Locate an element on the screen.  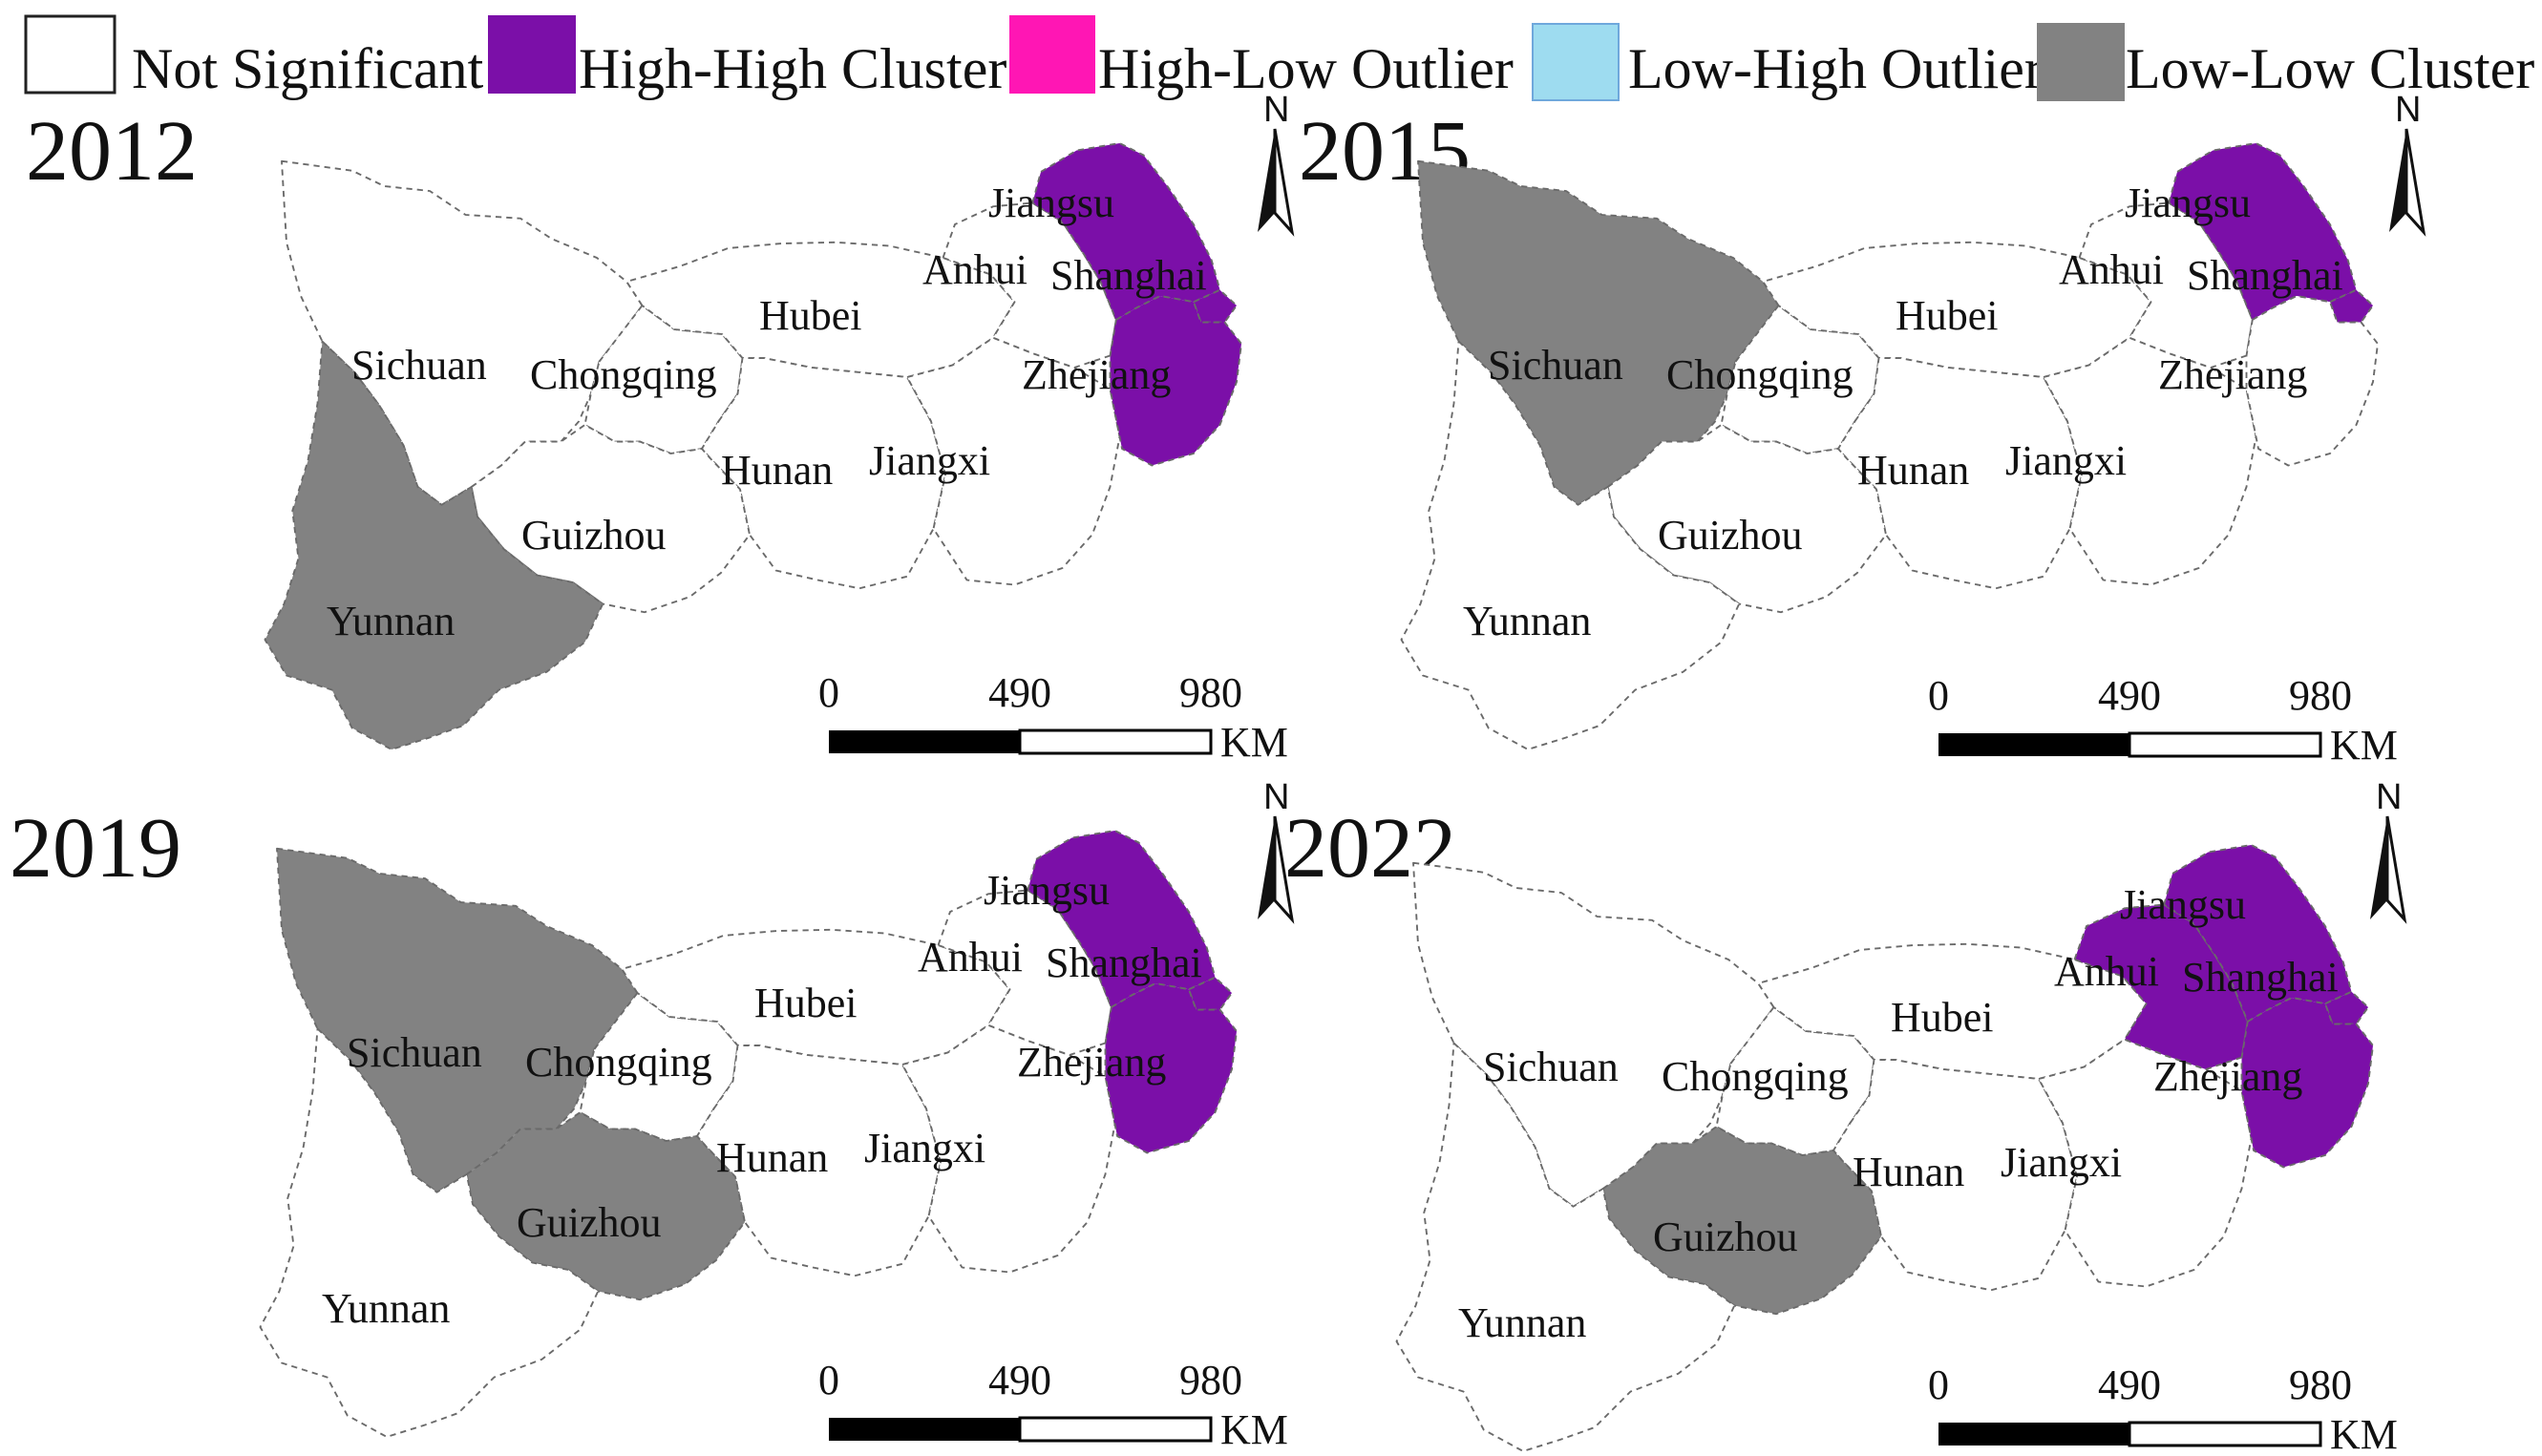
legend-swatch-low-high is located at coordinates (1576, 62).